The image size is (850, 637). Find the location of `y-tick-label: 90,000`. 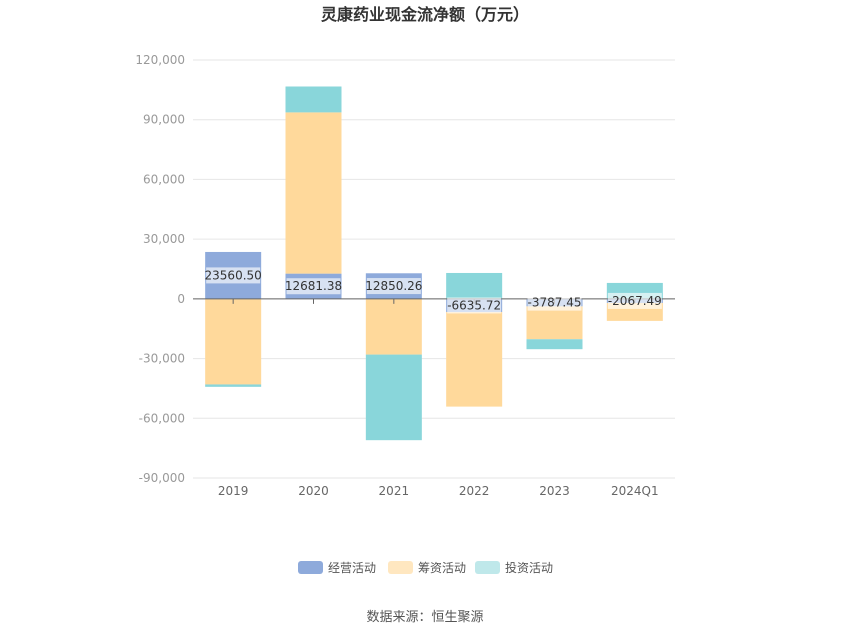

y-tick-label: 90,000 is located at coordinates (164, 120).